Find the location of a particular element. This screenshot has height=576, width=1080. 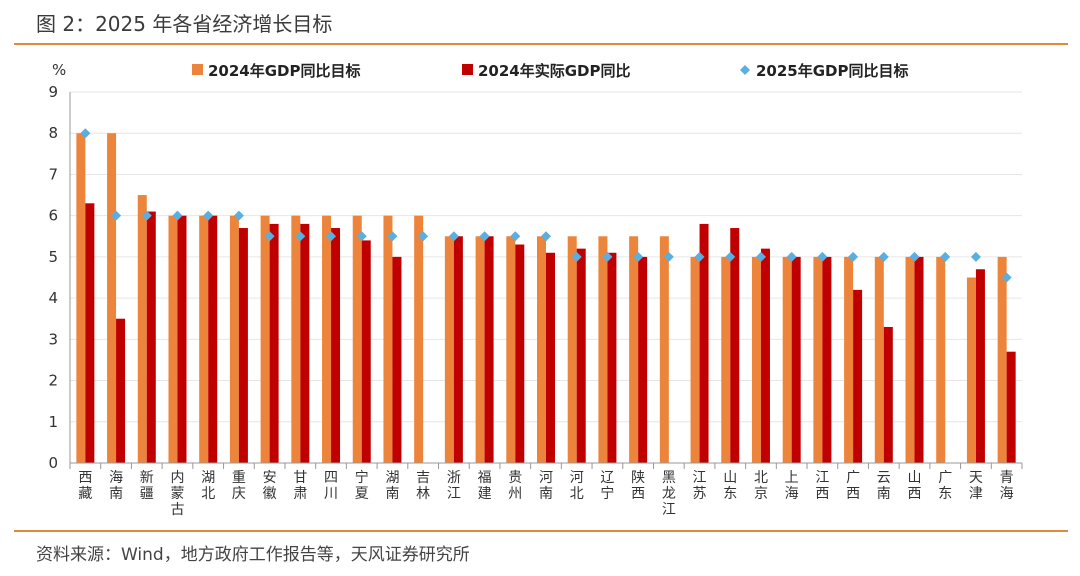

y-tick-label: 8 is located at coordinates (53, 133).